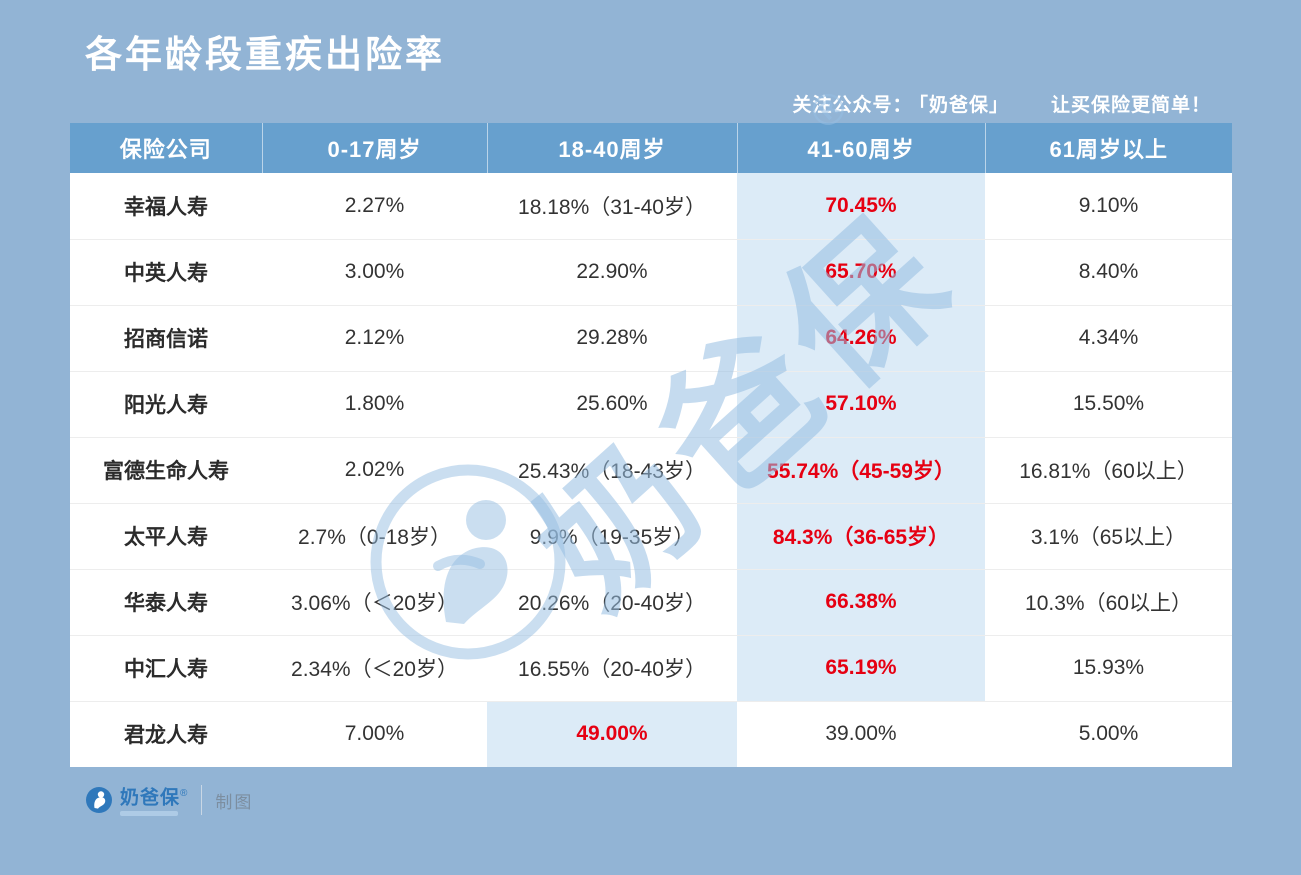 The width and height of the screenshot is (1301, 875). Describe the element at coordinates (612, 668) in the screenshot. I see `rate-cell: 16.55%（20-40岁）` at that location.